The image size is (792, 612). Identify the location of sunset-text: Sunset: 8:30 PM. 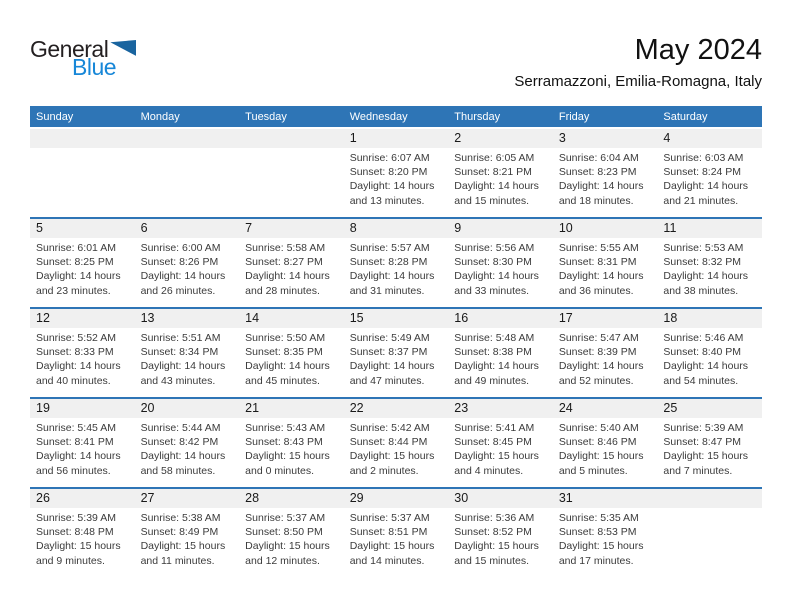
(493, 262).